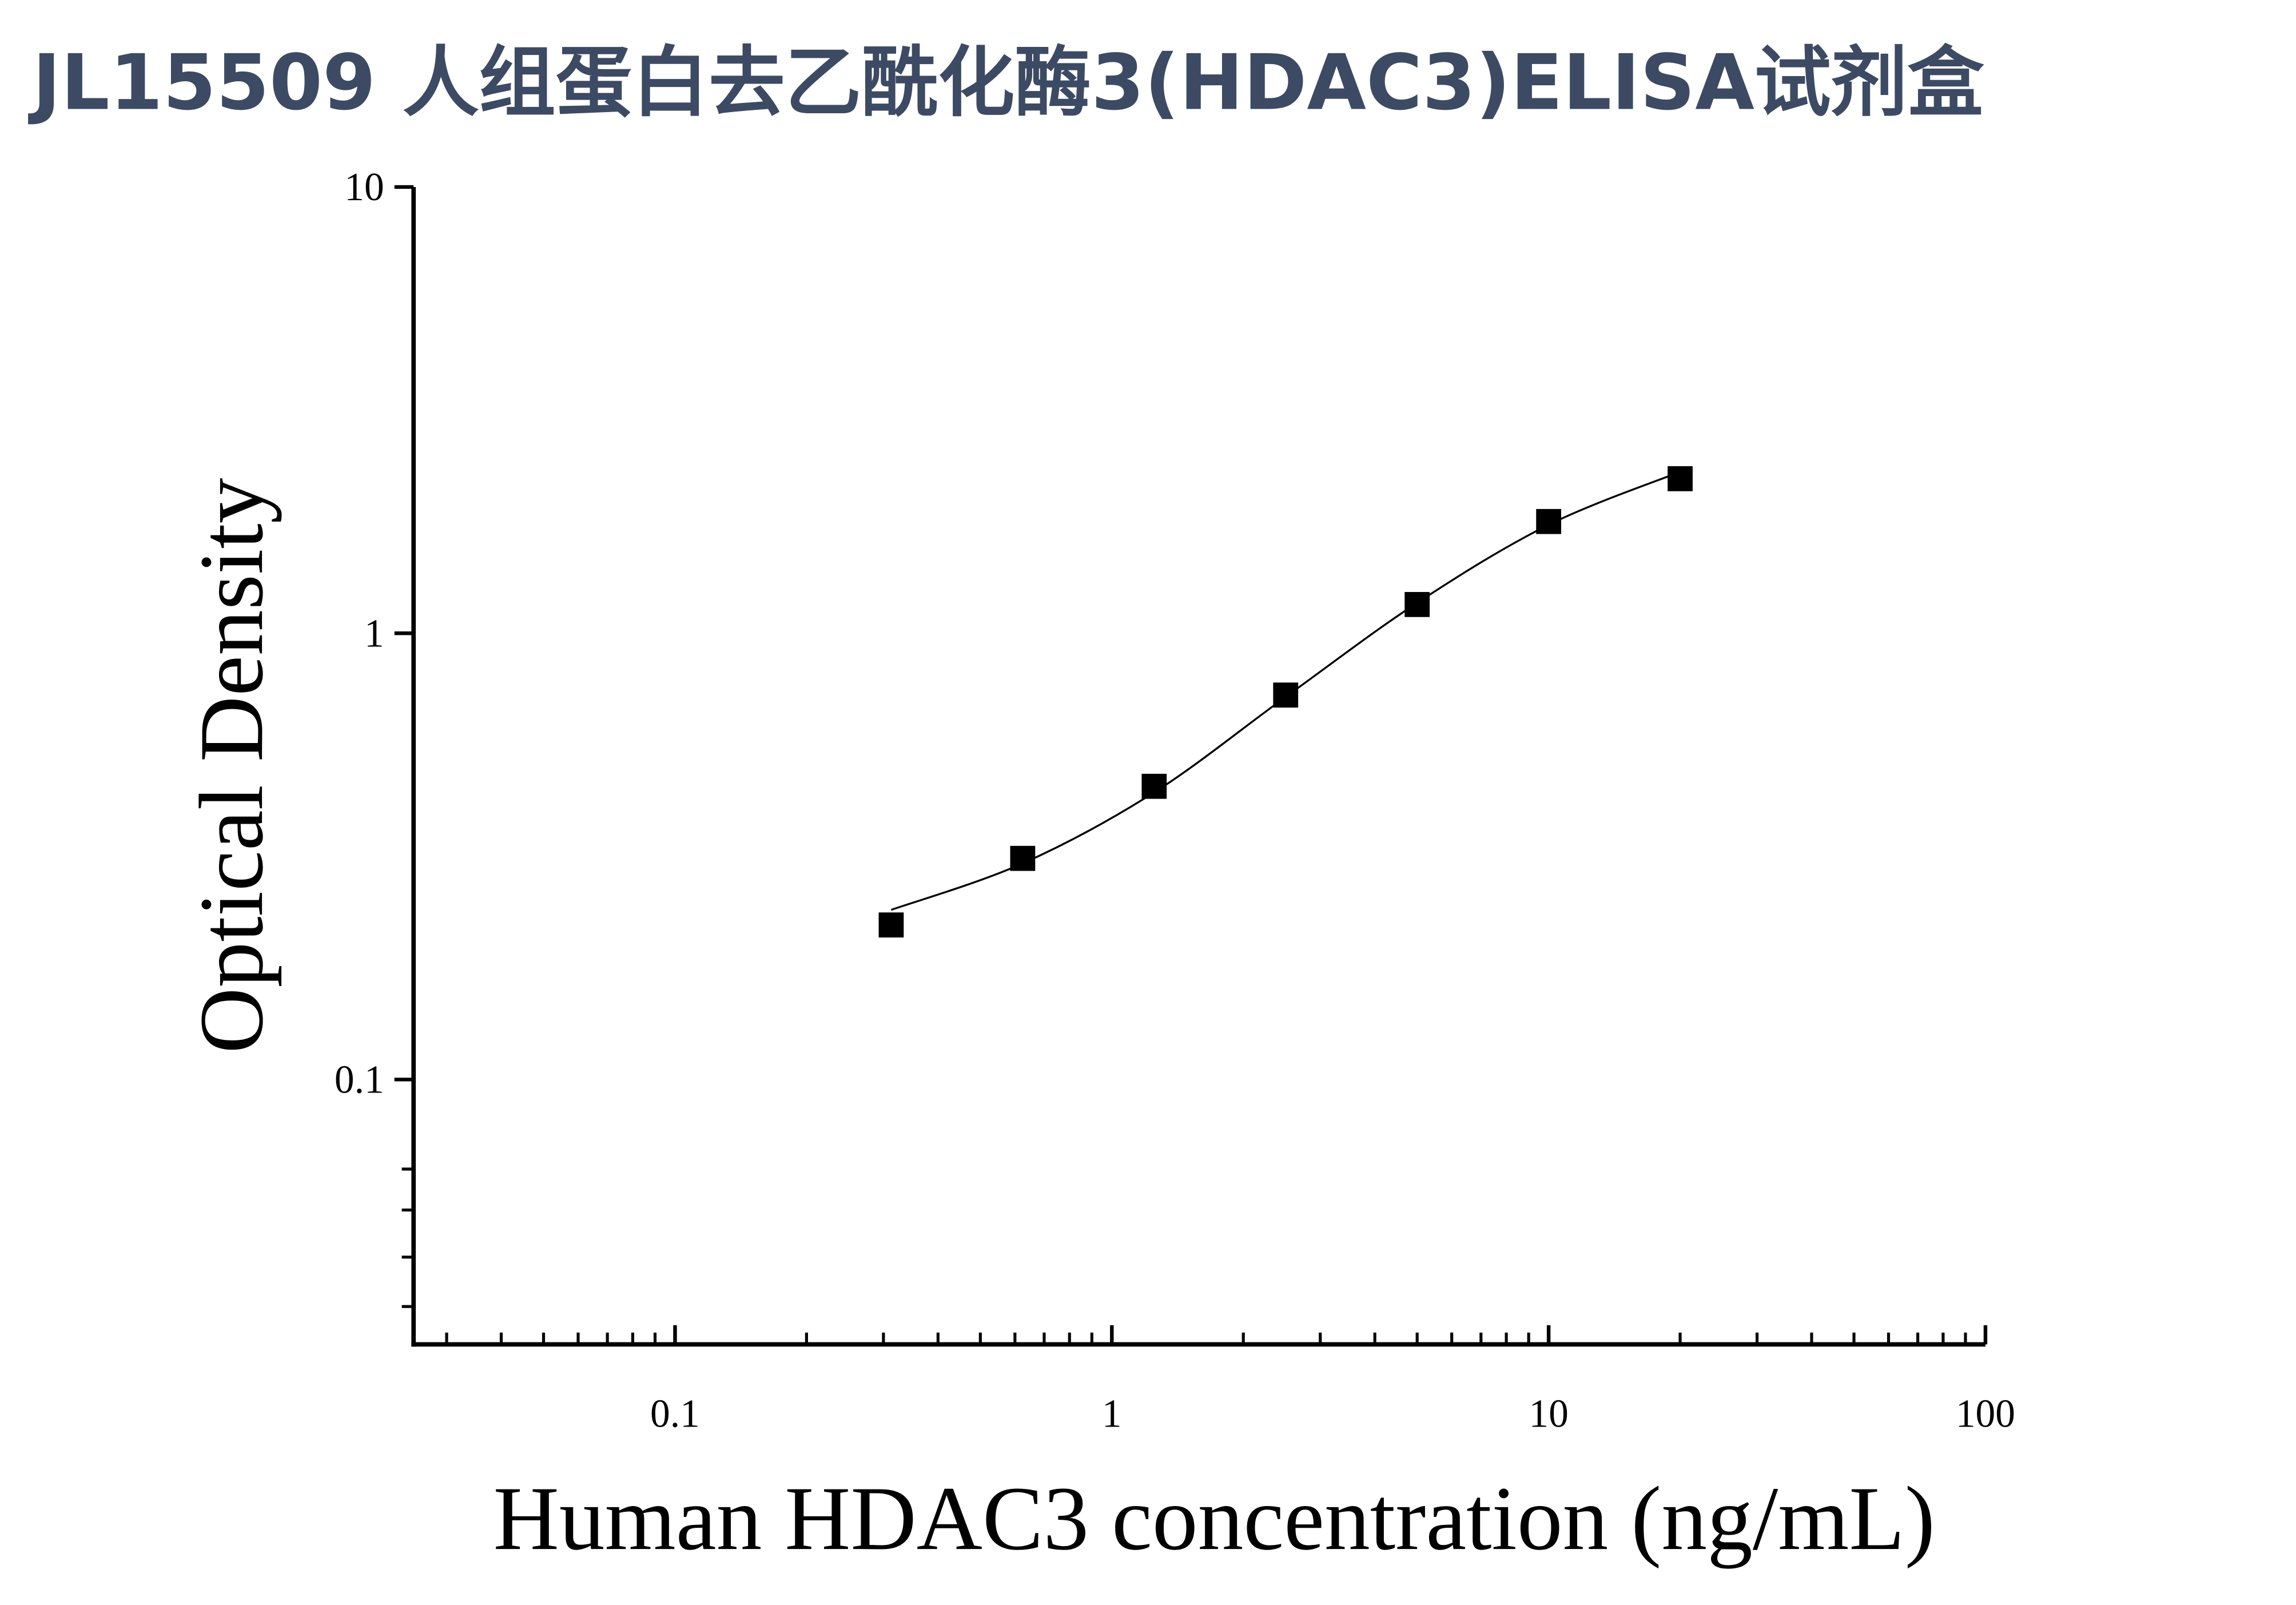 This screenshot has width=2296, height=1605. Describe the element at coordinates (232, 765) in the screenshot. I see `y-axis-label: Optical Density` at that location.